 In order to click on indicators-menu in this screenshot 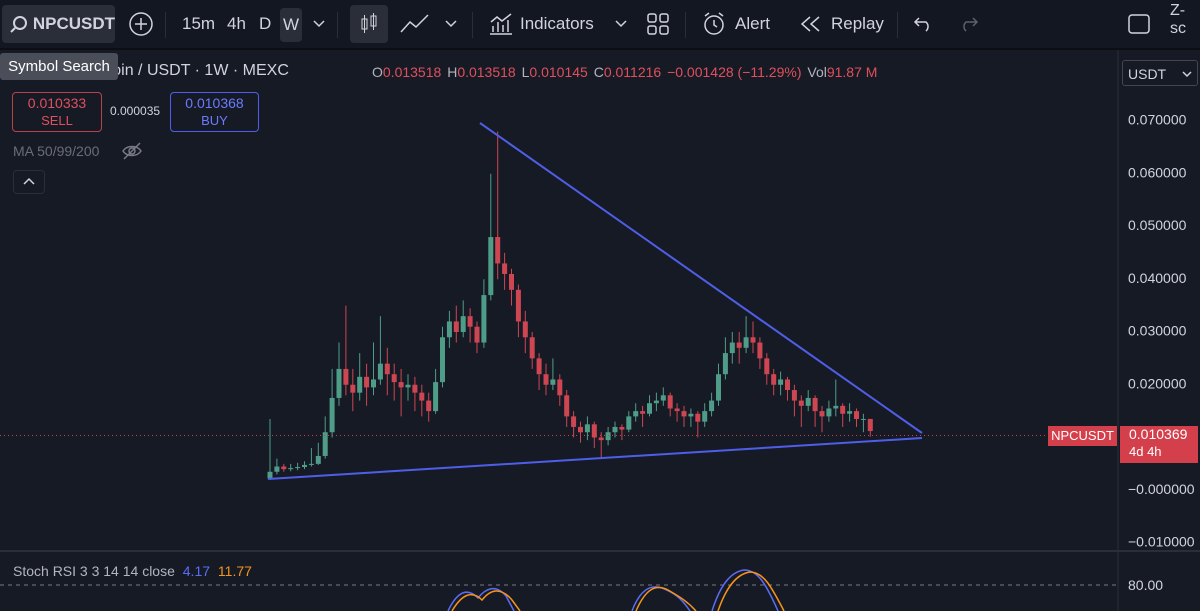, I will do `click(621, 24)`.